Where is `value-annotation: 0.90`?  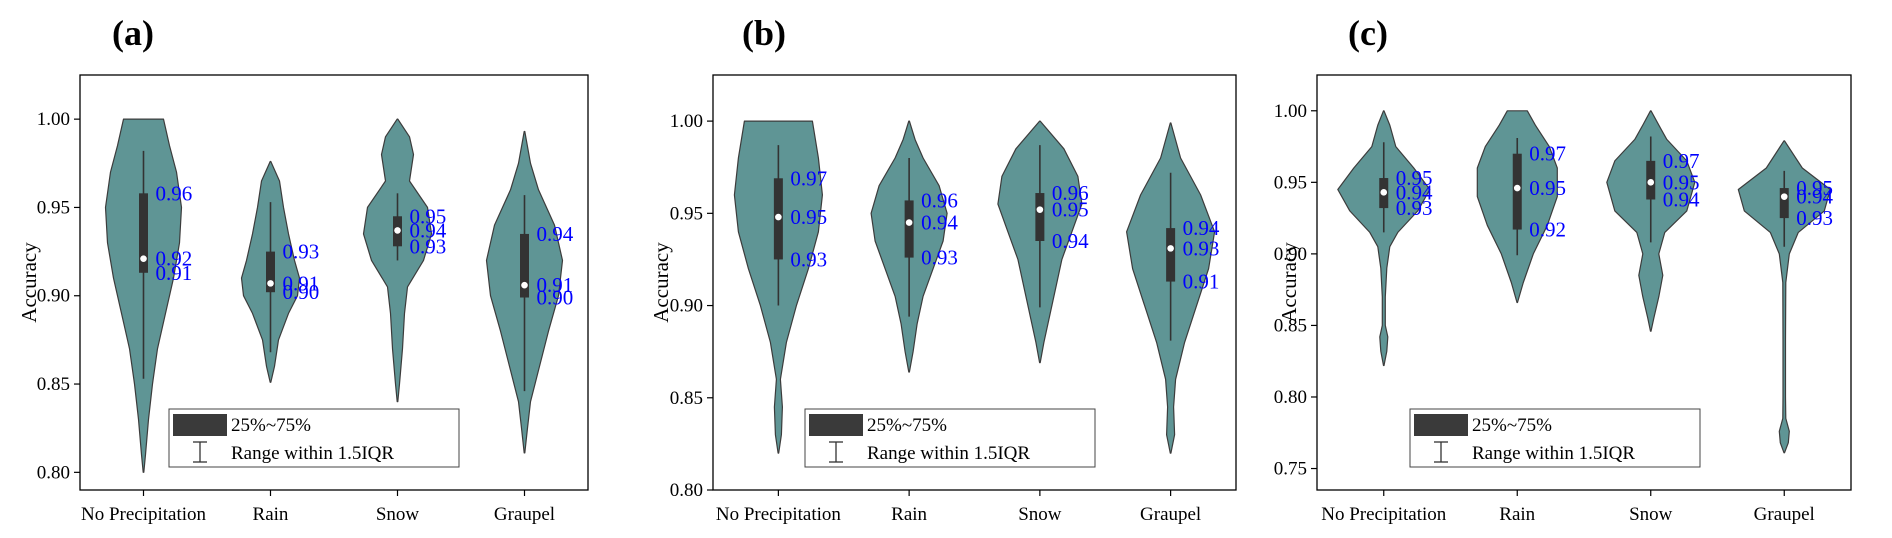
value-annotation: 0.90 is located at coordinates (301, 292).